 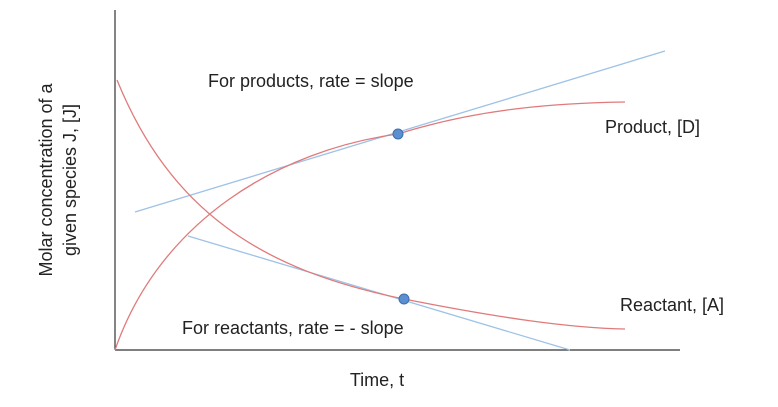 I want to click on y-axis-label-line2: given species J, [J], so click(x=70, y=180).